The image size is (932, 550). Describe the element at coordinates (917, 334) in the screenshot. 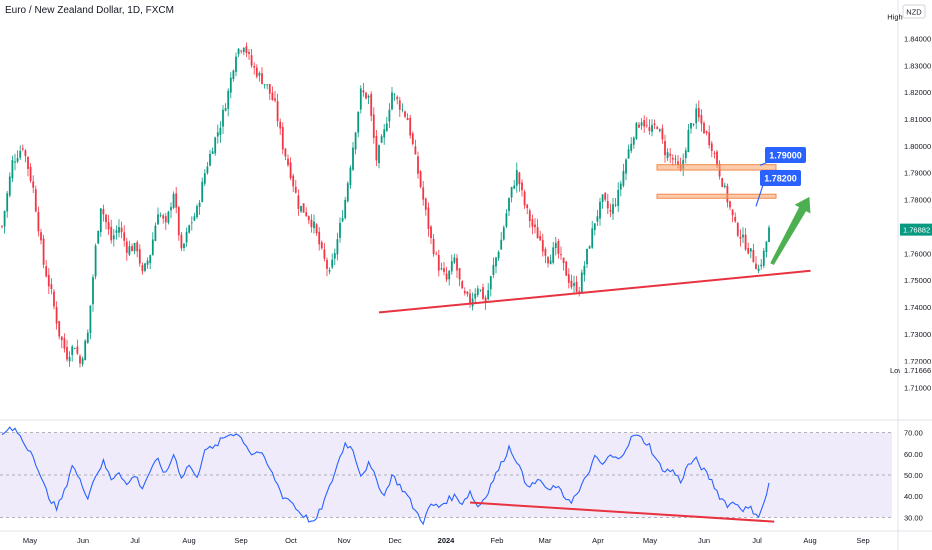

I see `price-tick-label: 1.73000` at that location.